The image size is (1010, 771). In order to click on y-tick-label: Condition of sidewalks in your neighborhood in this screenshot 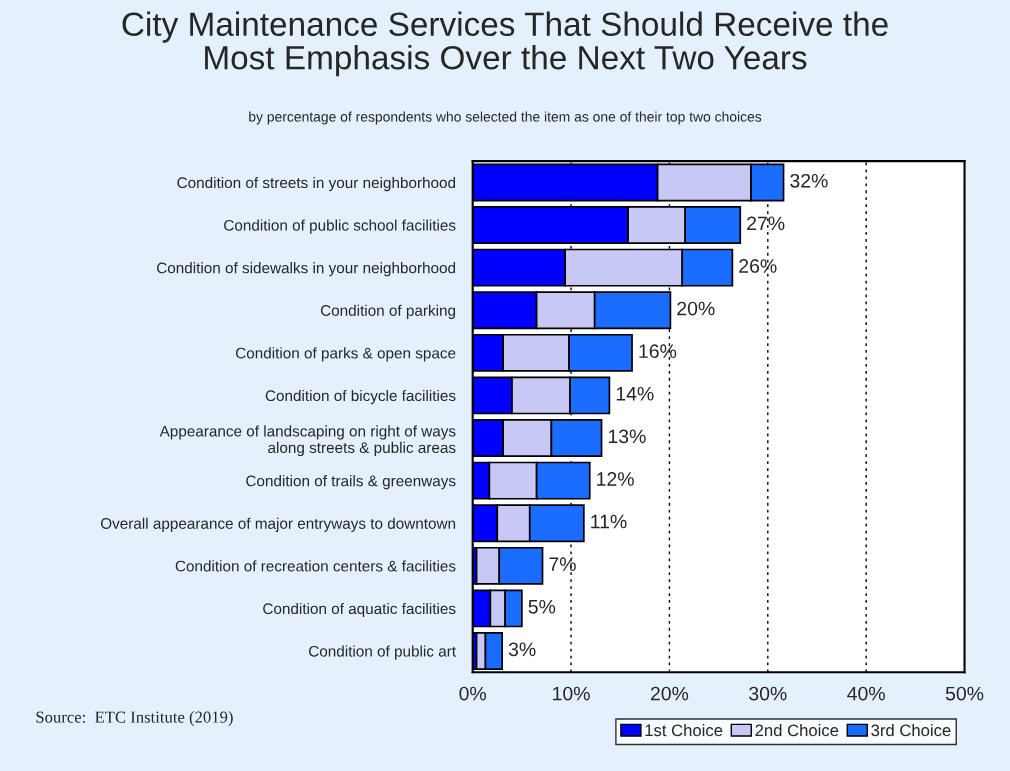, I will do `click(306, 269)`.